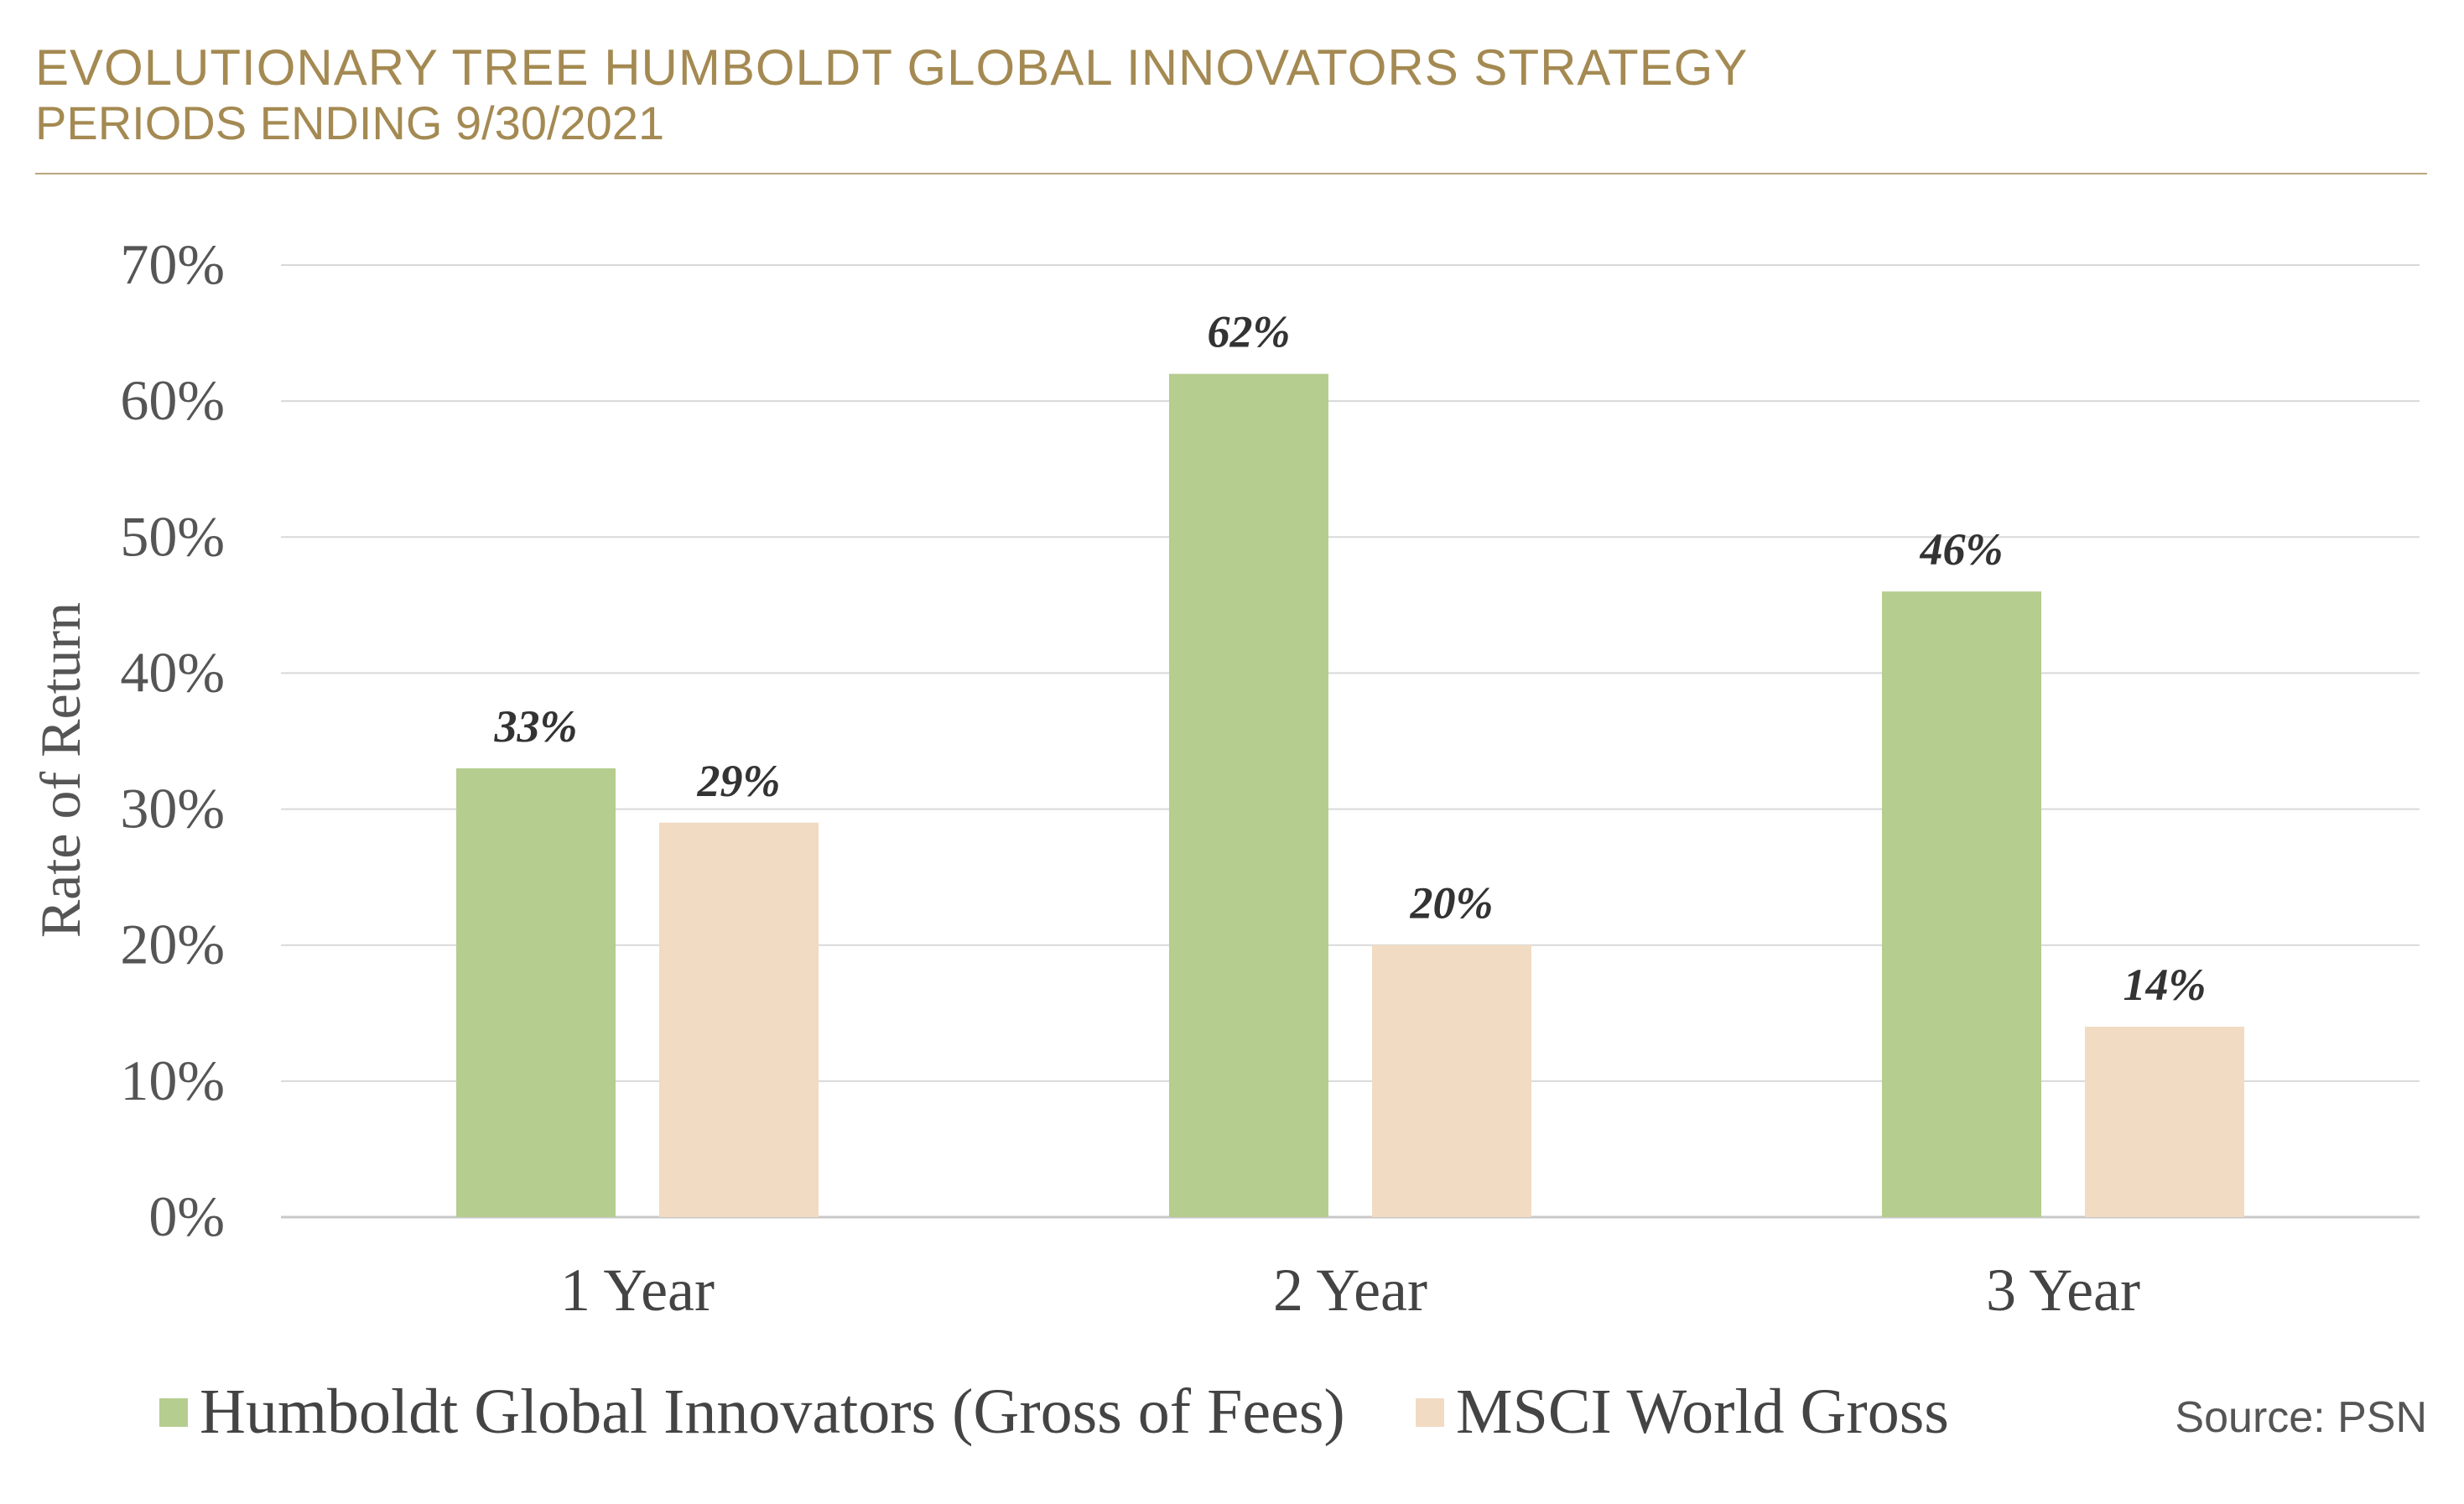 Image resolution: width=2464 pixels, height=1504 pixels. What do you see at coordinates (637, 1290) in the screenshot?
I see `x-tick-label: 1 Year` at bounding box center [637, 1290].